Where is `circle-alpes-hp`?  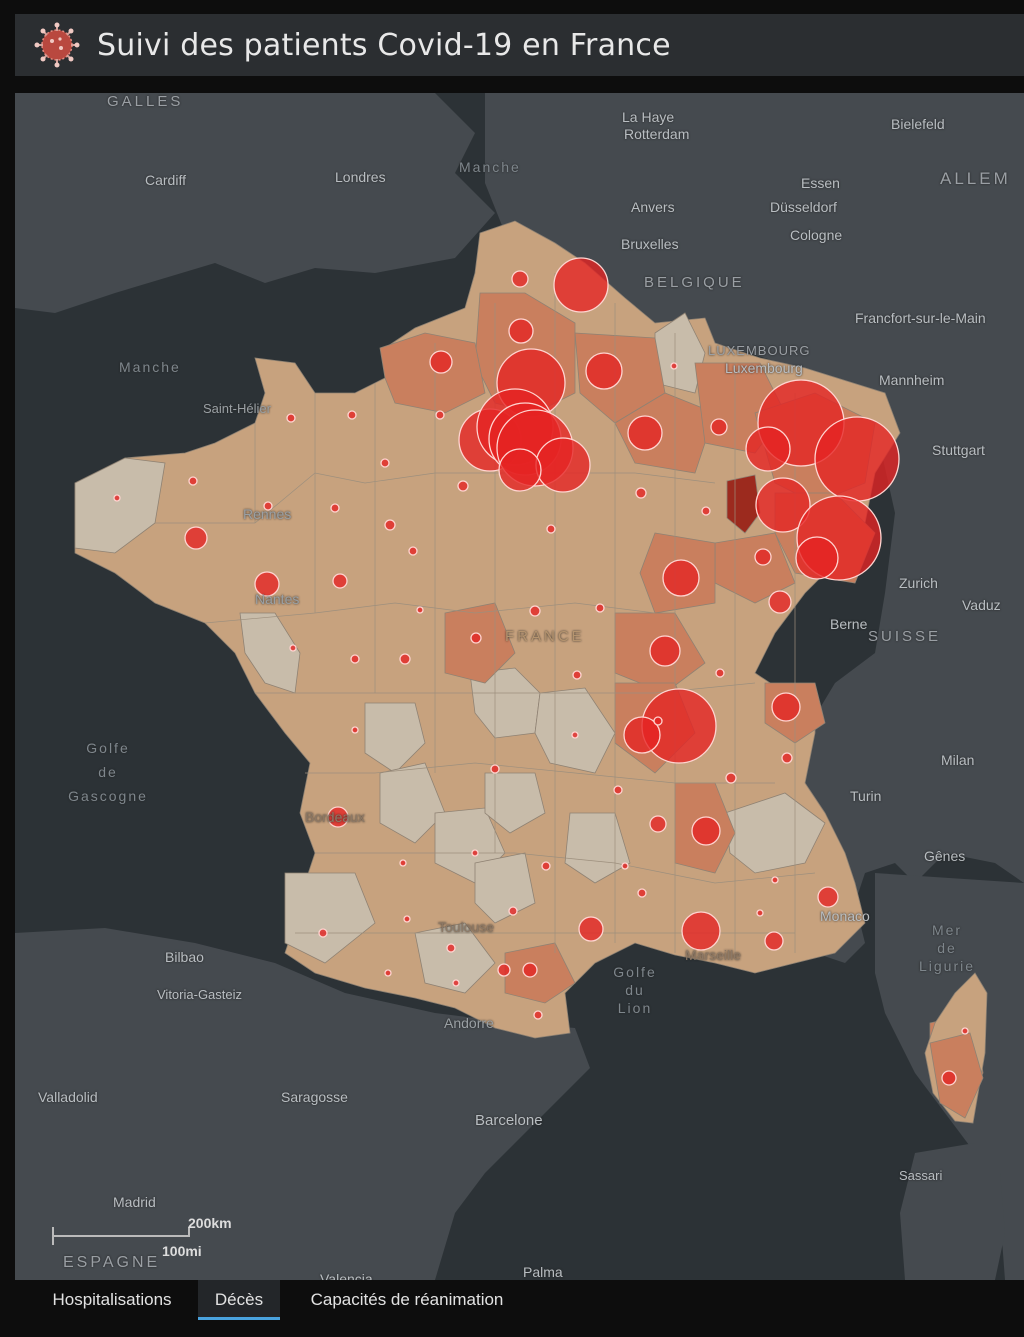 circle-alpes-hp is located at coordinates (760, 913).